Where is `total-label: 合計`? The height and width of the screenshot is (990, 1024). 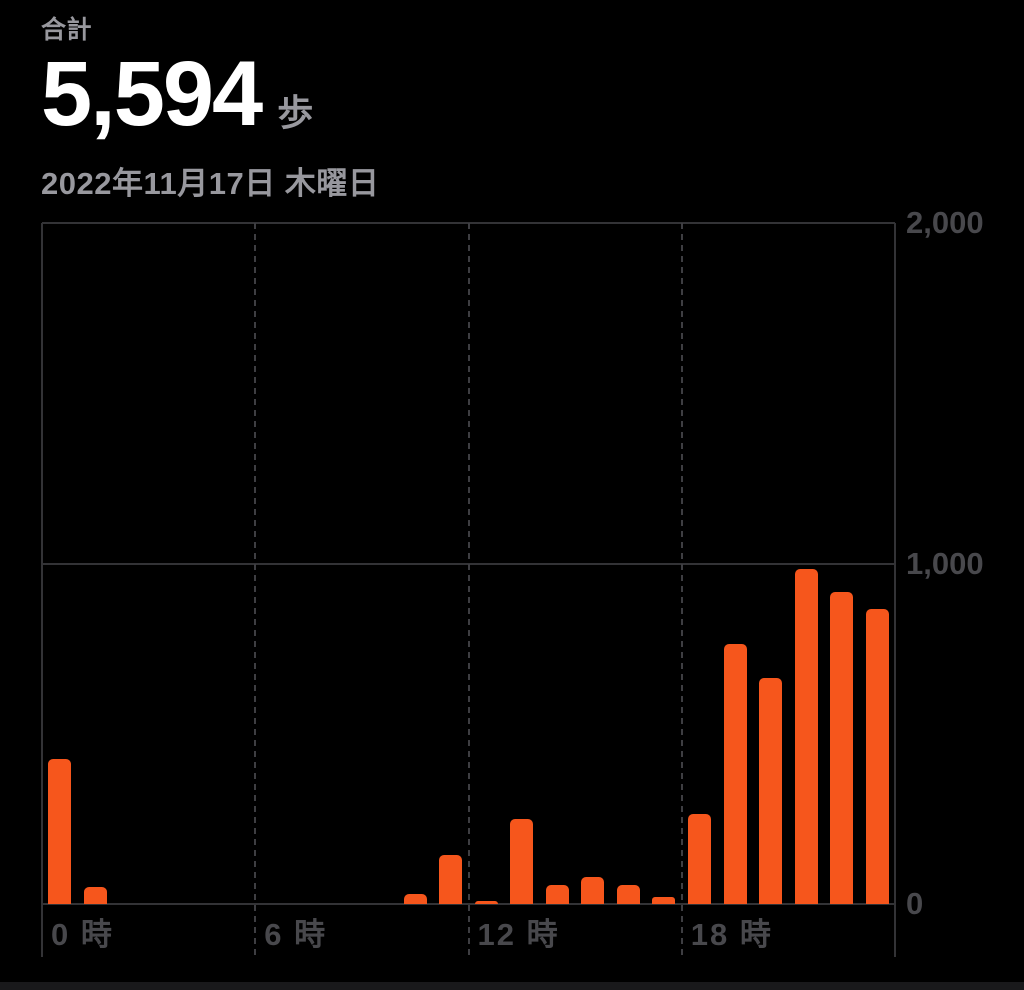
total-label: 合計 is located at coordinates (67, 30).